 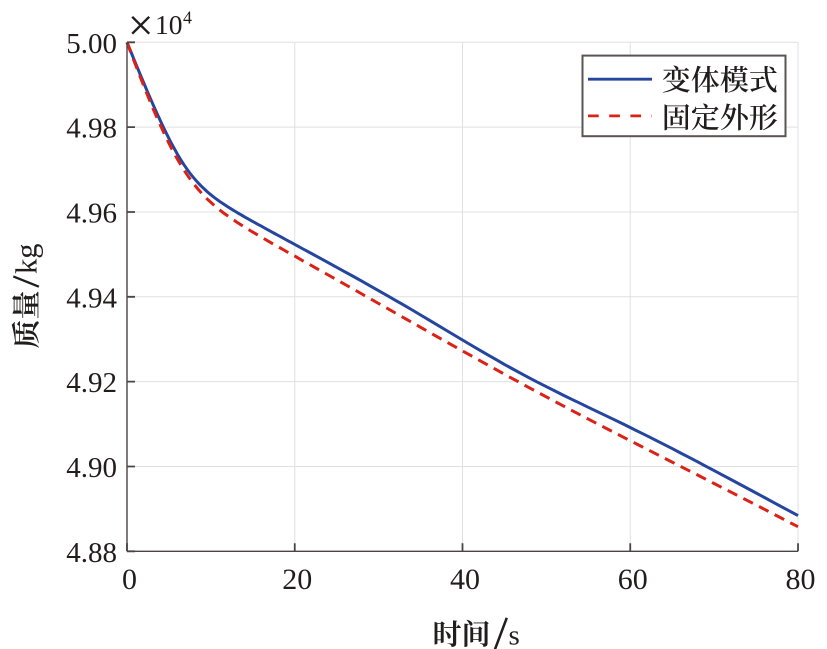 What do you see at coordinates (514, 634) in the screenshot?
I see `svg-text: s` at bounding box center [514, 634].